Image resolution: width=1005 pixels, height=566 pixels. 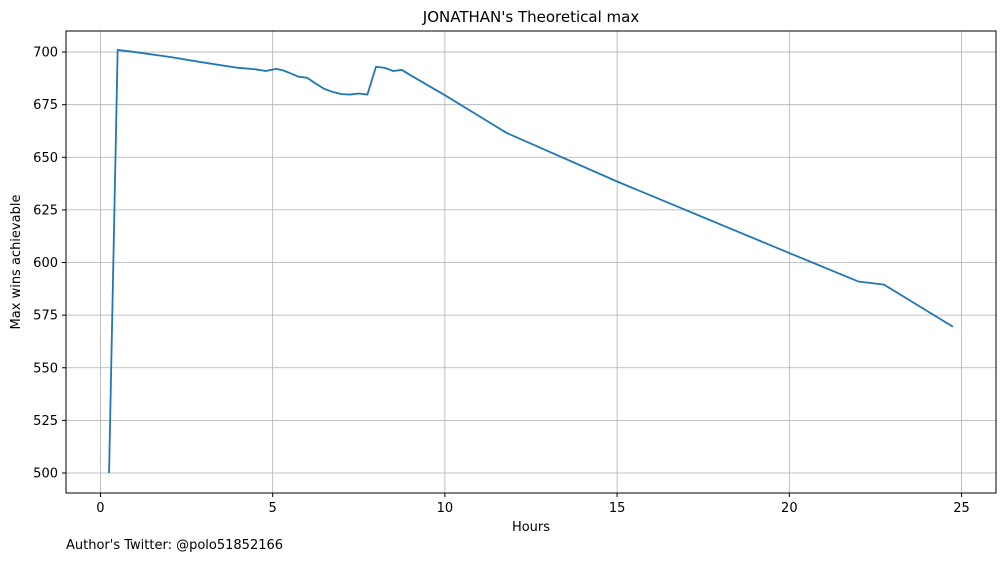 What do you see at coordinates (445, 508) in the screenshot?
I see `x-tick-label: 10` at bounding box center [445, 508].